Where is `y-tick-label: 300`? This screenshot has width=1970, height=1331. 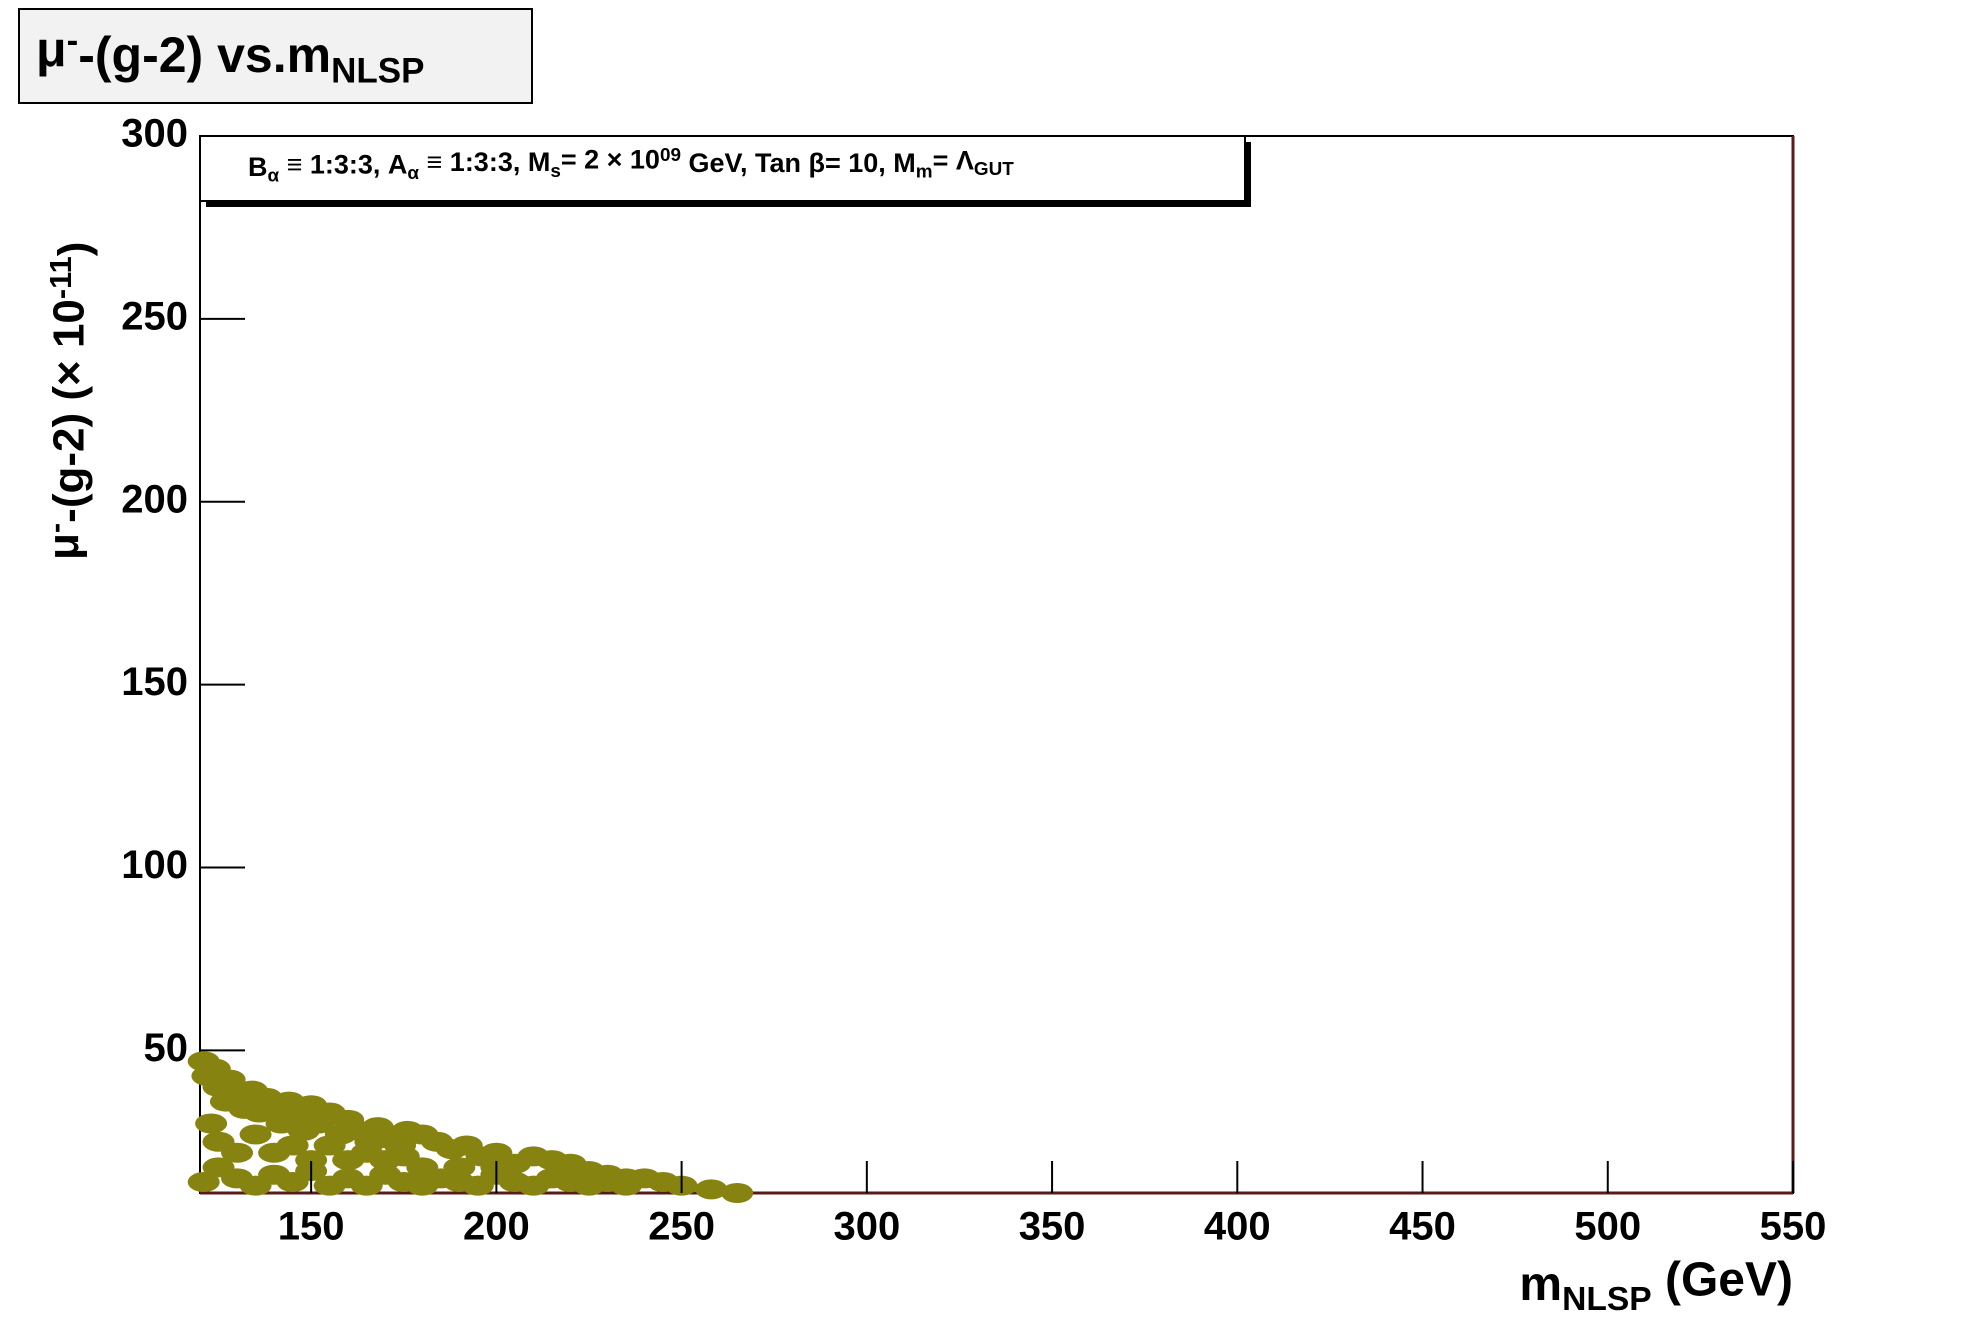
y-tick-label: 300 is located at coordinates (154, 134).